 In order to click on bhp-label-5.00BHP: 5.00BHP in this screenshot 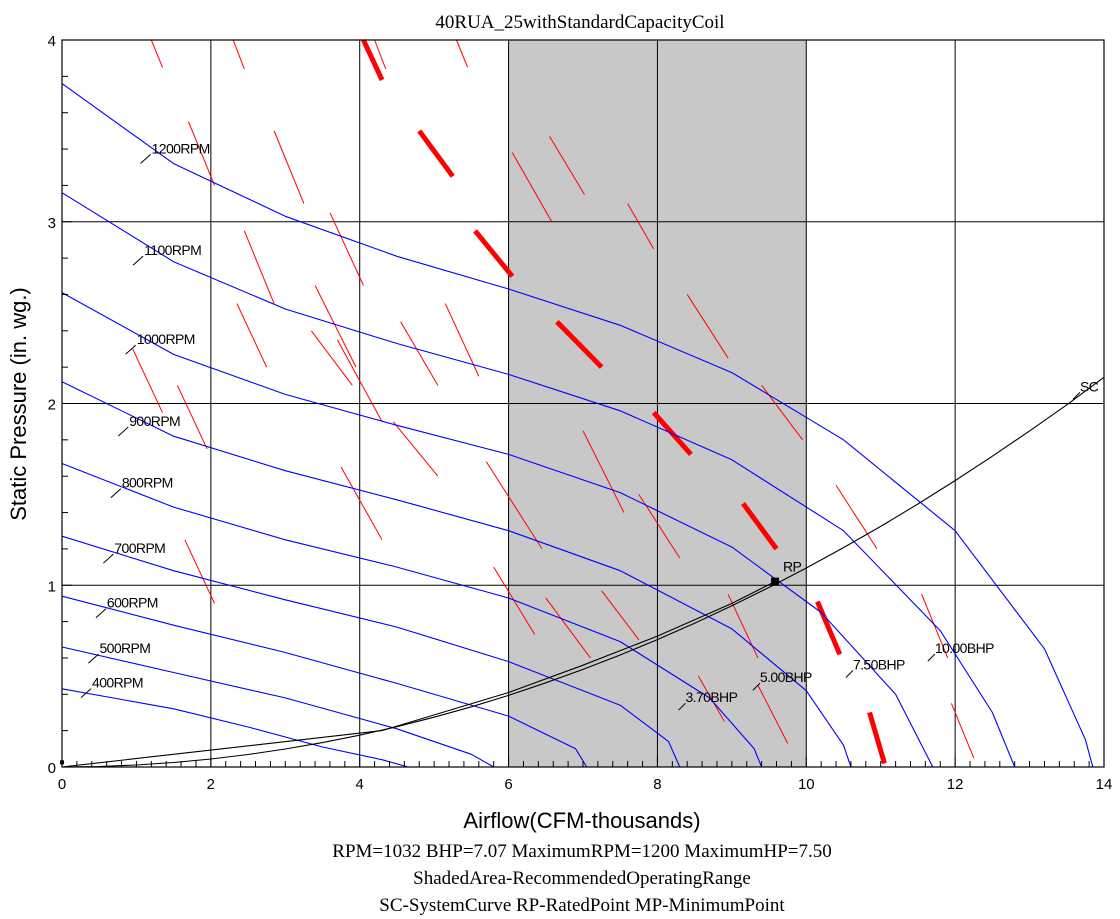, I will do `click(786, 677)`.